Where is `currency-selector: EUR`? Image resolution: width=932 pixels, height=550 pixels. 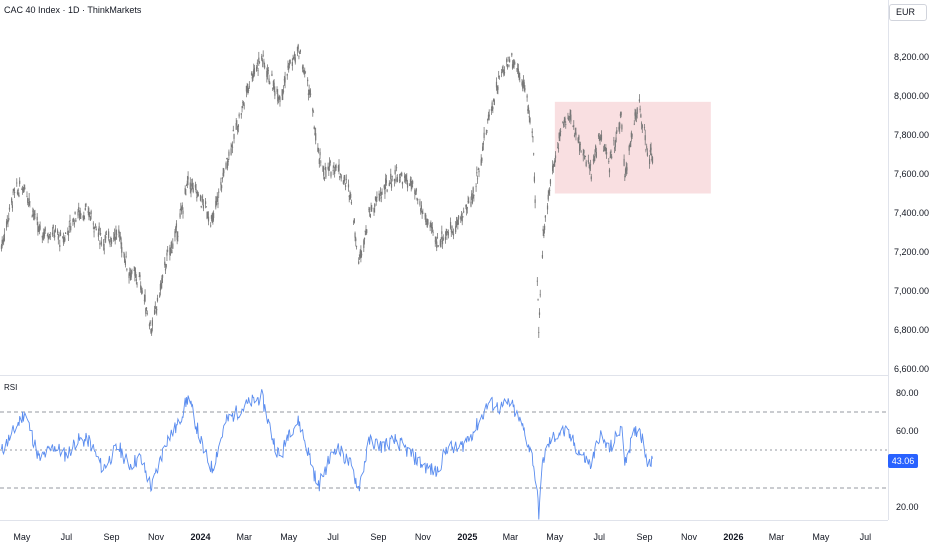 currency-selector: EUR is located at coordinates (908, 12).